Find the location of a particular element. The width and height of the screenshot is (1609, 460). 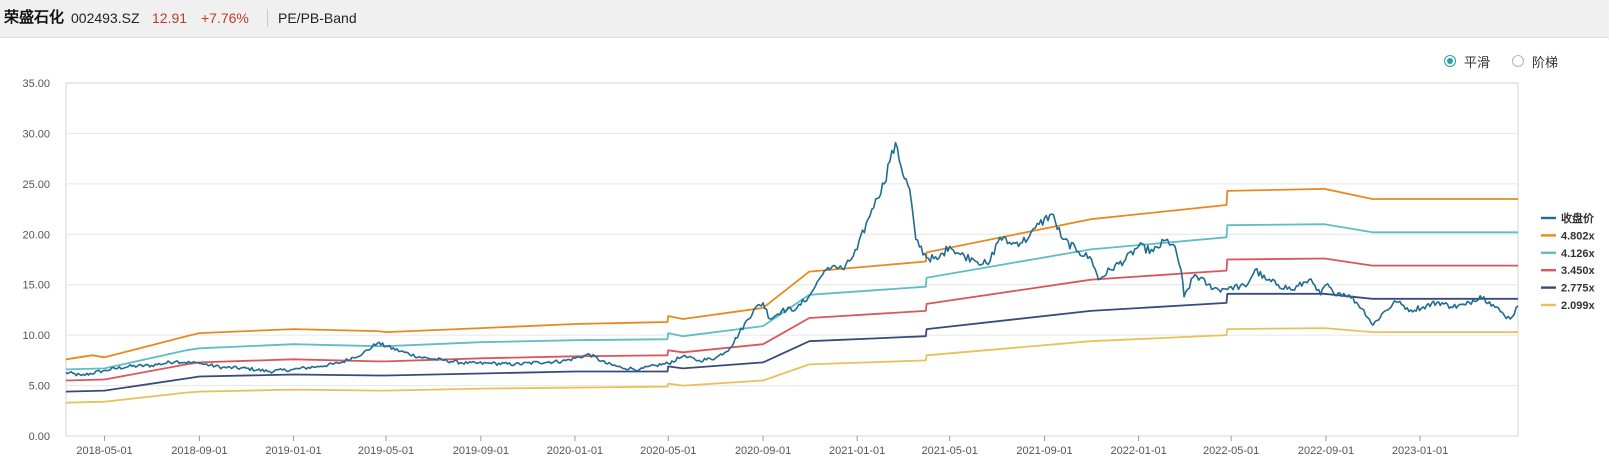

y-tick-label: 0.00 is located at coordinates (39, 437).